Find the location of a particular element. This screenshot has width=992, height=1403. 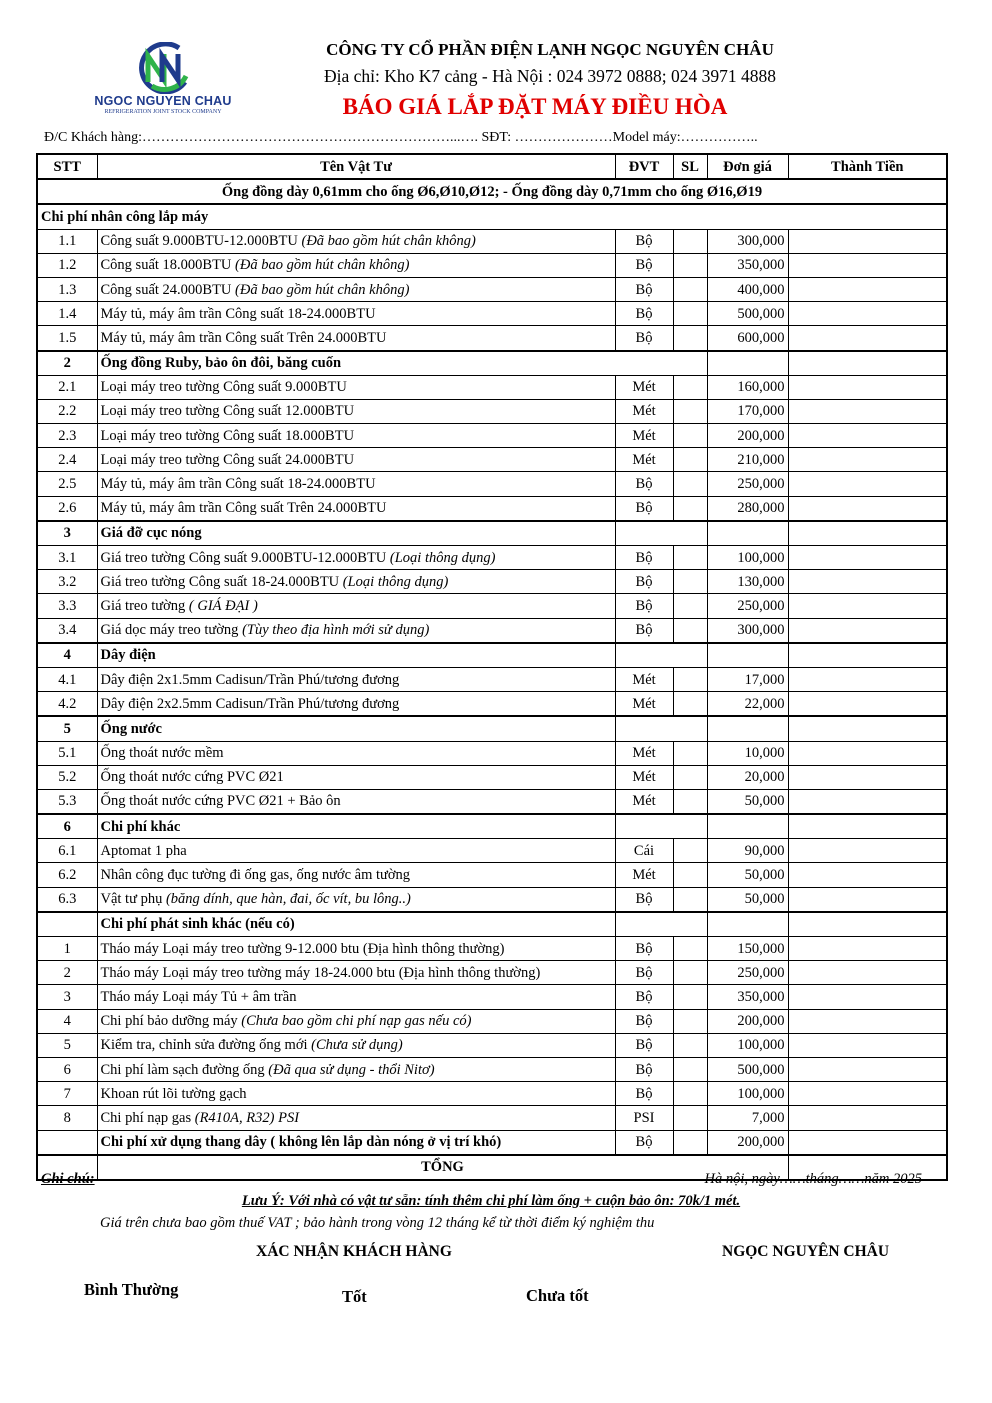

item-name: Công suất 24.000BTU is located at coordinates (168, 289).